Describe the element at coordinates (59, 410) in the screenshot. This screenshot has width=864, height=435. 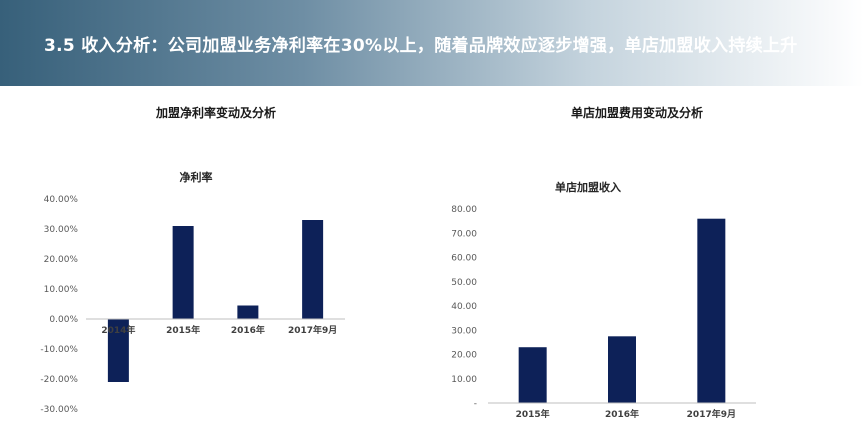
I see `y-tick-label: -30.00%` at that location.